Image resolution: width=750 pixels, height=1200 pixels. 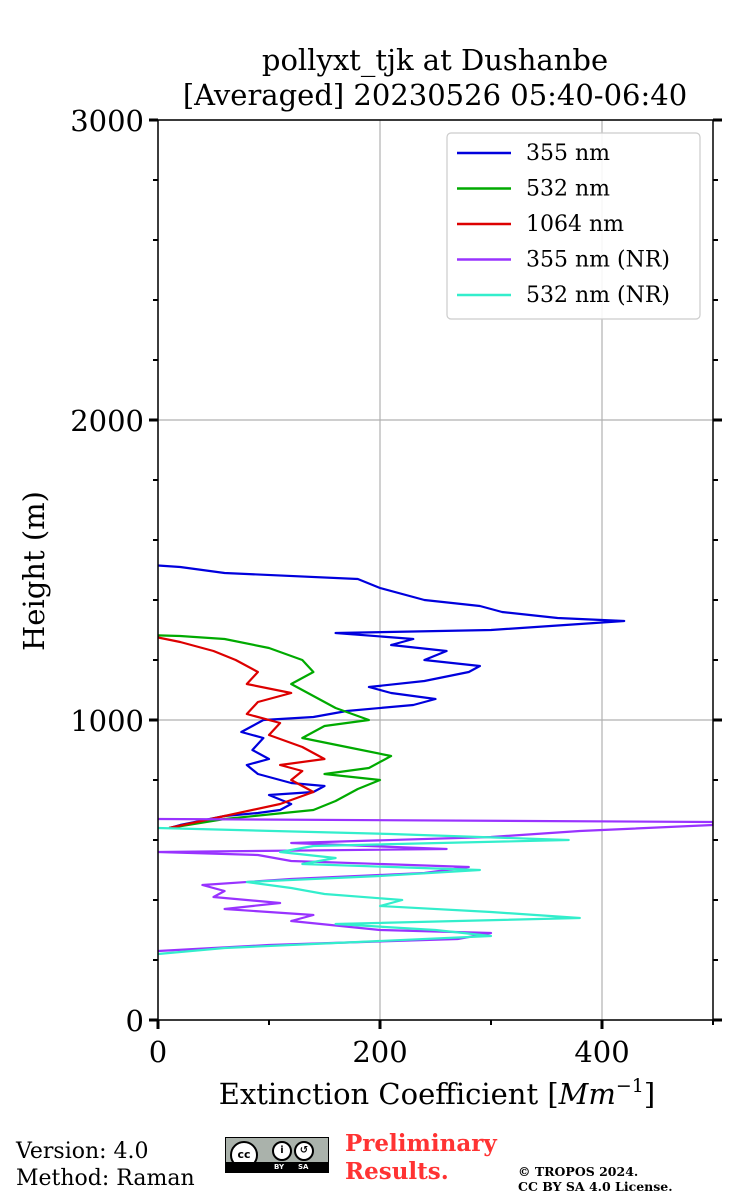 I want to click on legend-label-4: 532 nm (NR), so click(x=598, y=295).